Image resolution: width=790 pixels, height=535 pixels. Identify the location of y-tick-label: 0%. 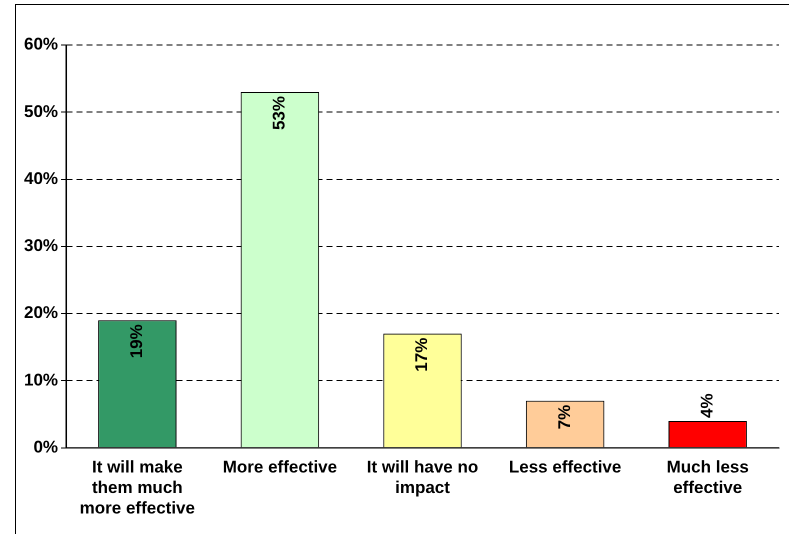
(45, 446).